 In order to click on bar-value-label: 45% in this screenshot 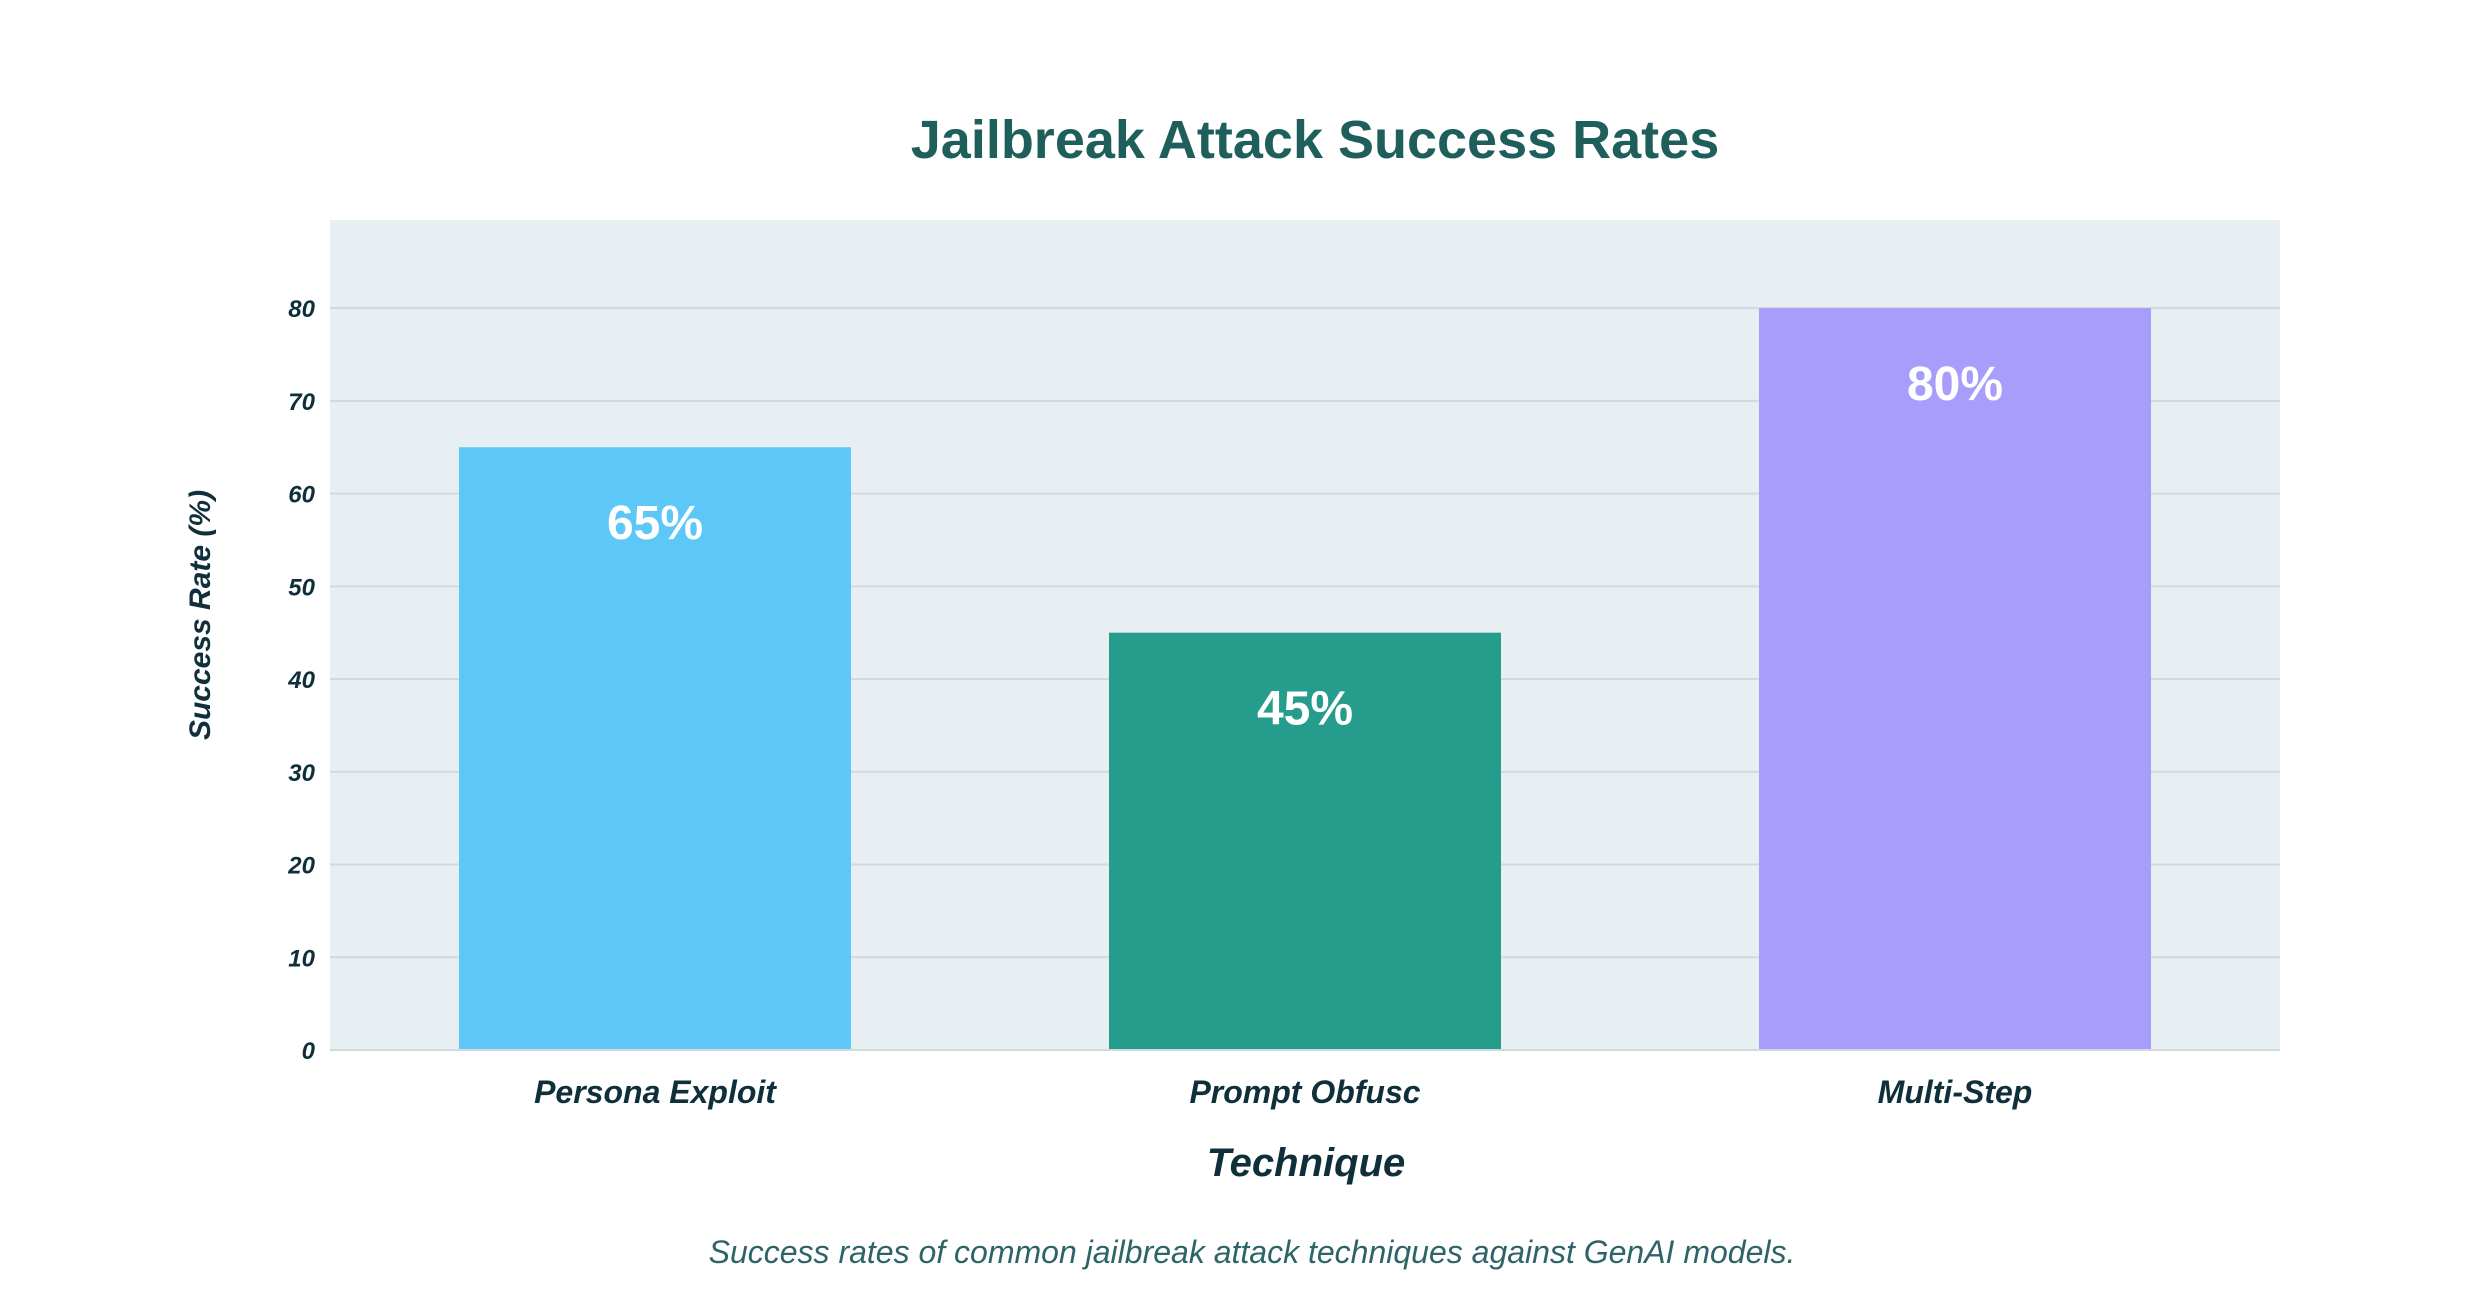, I will do `click(1305, 709)`.